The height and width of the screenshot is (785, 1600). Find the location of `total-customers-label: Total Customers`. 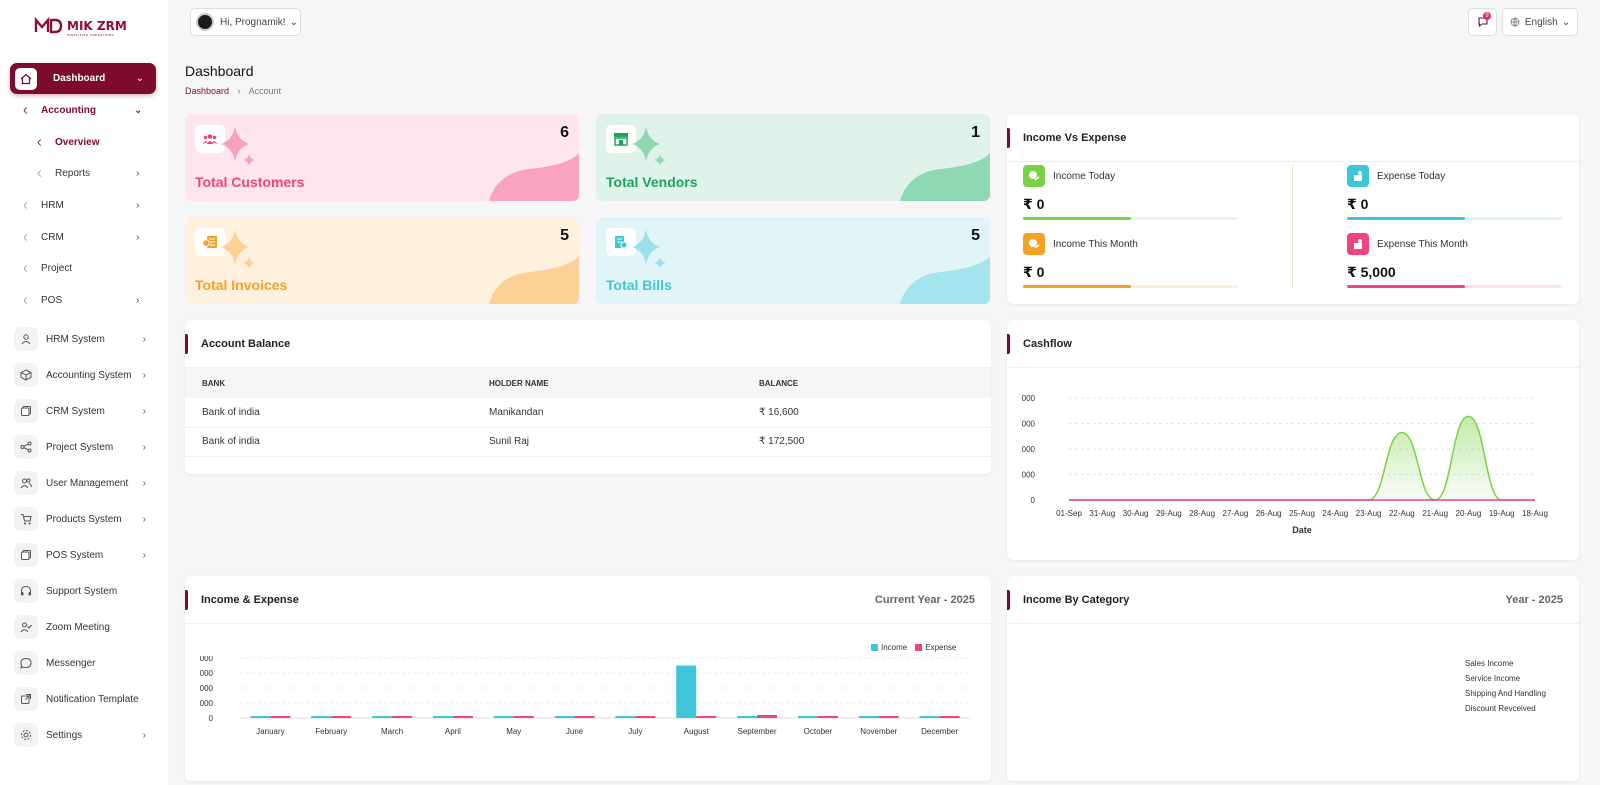

total-customers-label: Total Customers is located at coordinates (250, 182).